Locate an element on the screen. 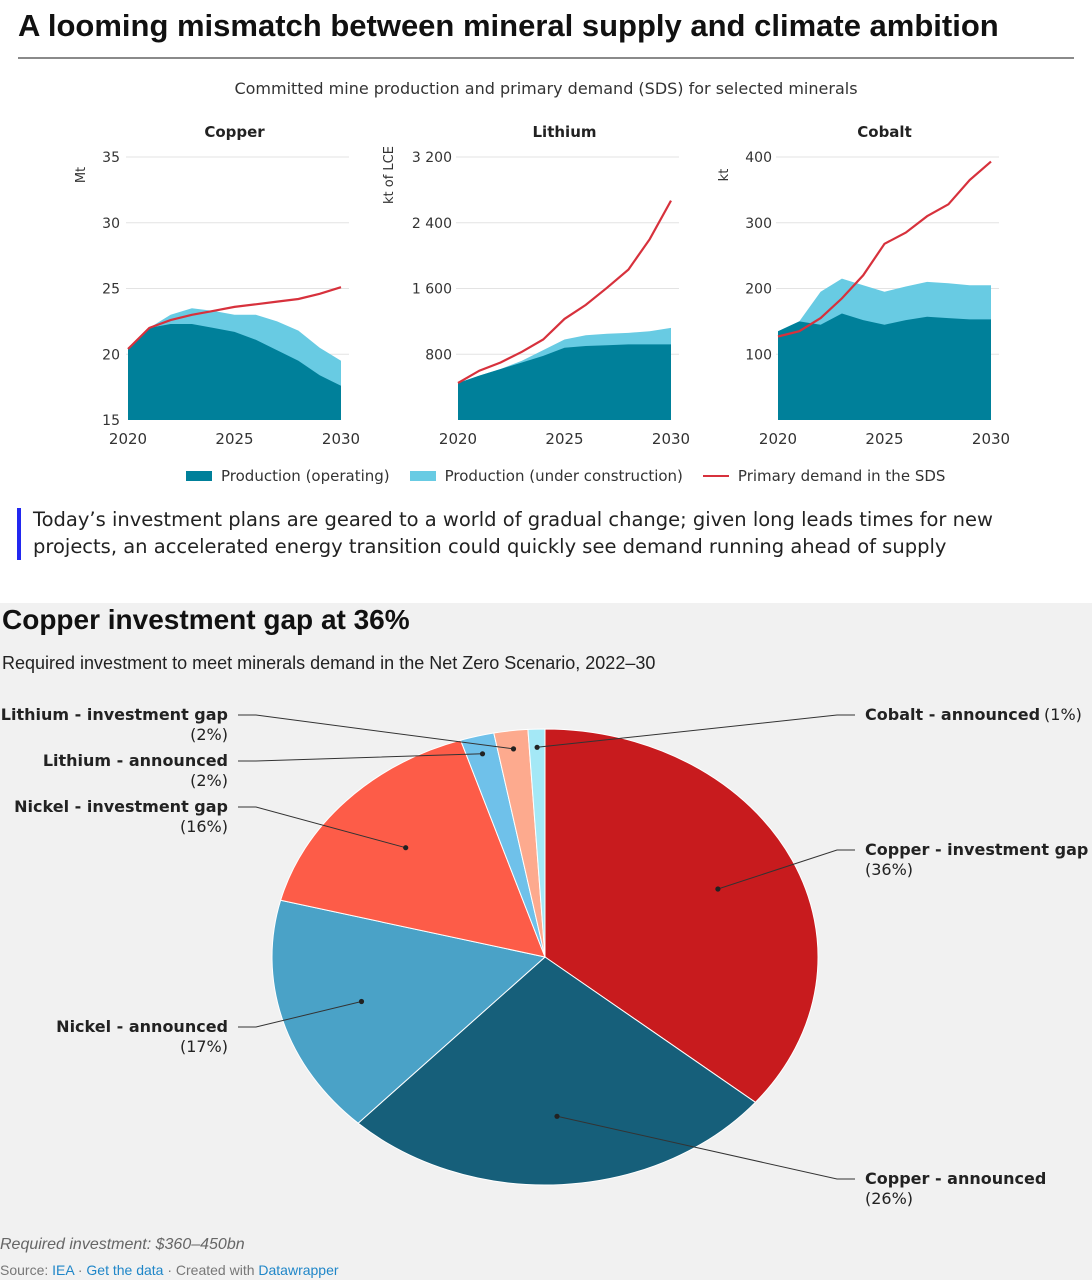  panel-title: Copper is located at coordinates (234, 132).